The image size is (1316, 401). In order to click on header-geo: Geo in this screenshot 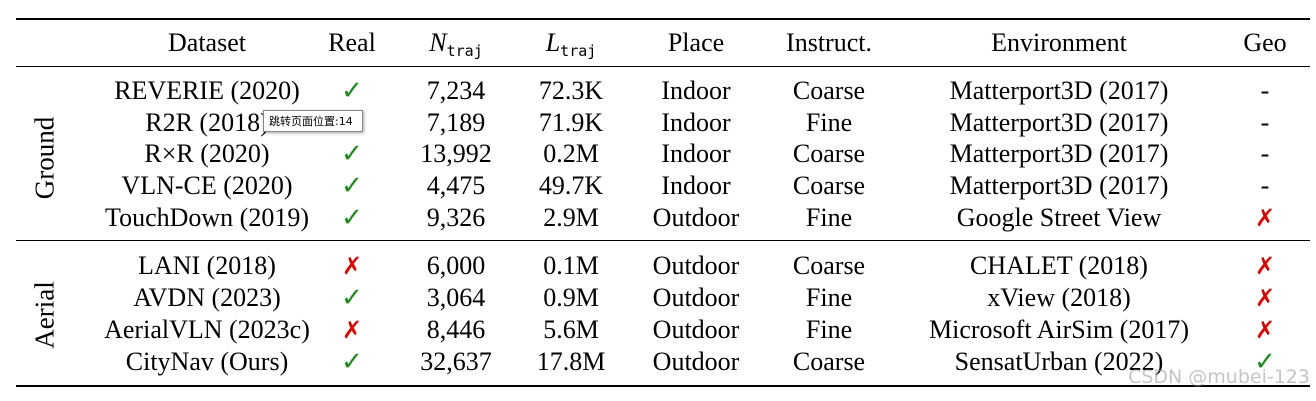, I will do `click(1265, 42)`.